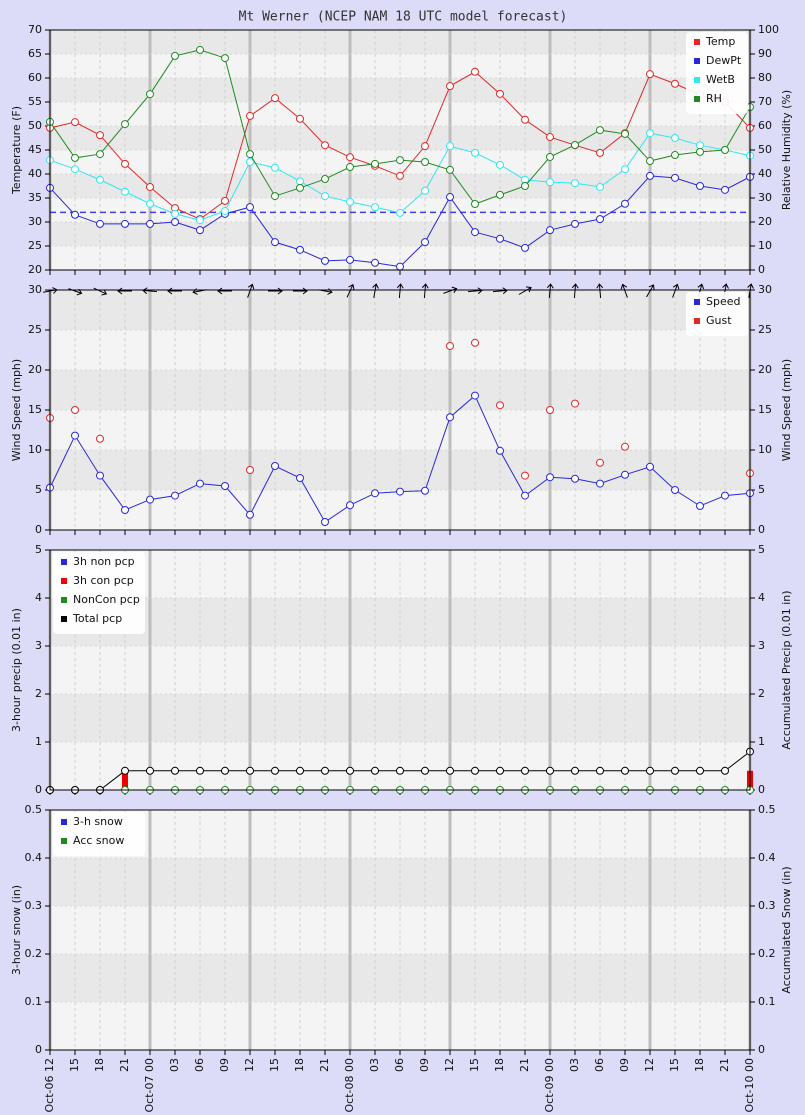  I want to click on y2-tick-label: 4, so click(761, 597).